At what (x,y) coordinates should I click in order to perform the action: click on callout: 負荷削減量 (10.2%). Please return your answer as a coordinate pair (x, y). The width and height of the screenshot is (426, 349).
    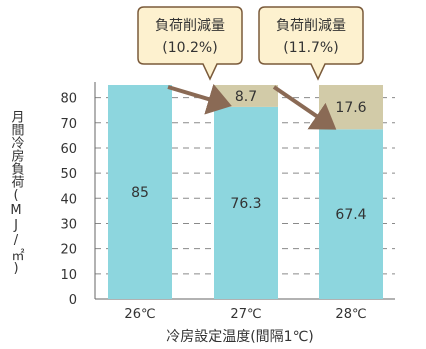
    Looking at the image, I should click on (190, 43).